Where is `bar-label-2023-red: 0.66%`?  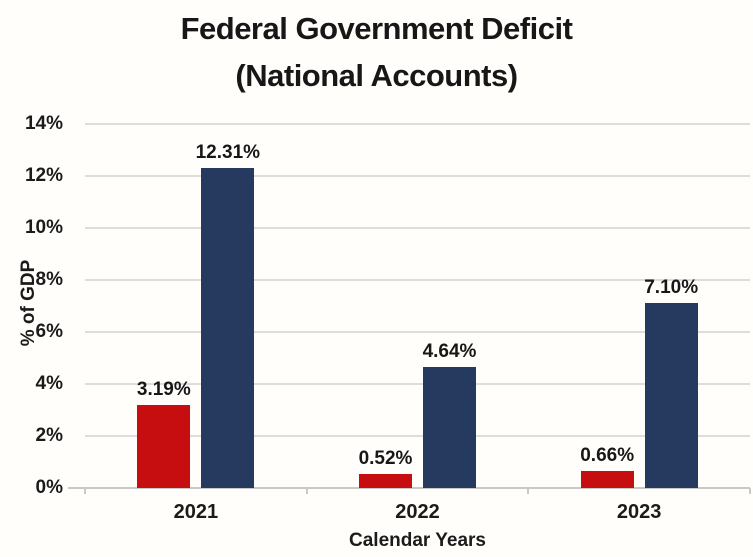
bar-label-2023-red: 0.66% is located at coordinates (607, 455).